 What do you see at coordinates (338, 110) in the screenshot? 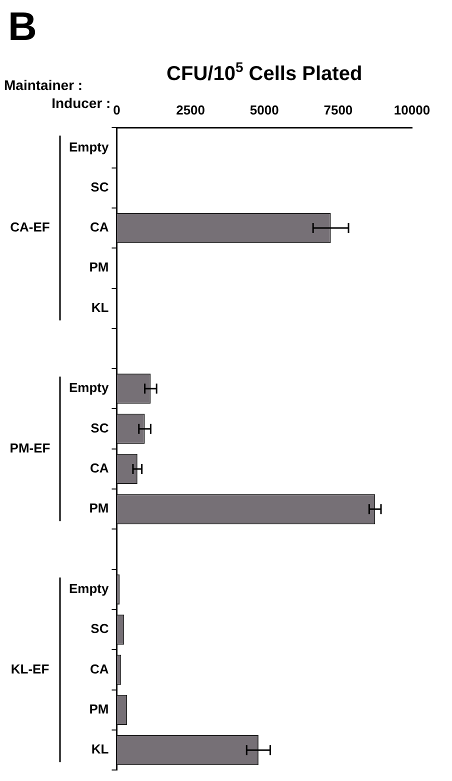
I see `x-tick-label: 7500` at bounding box center [338, 110].